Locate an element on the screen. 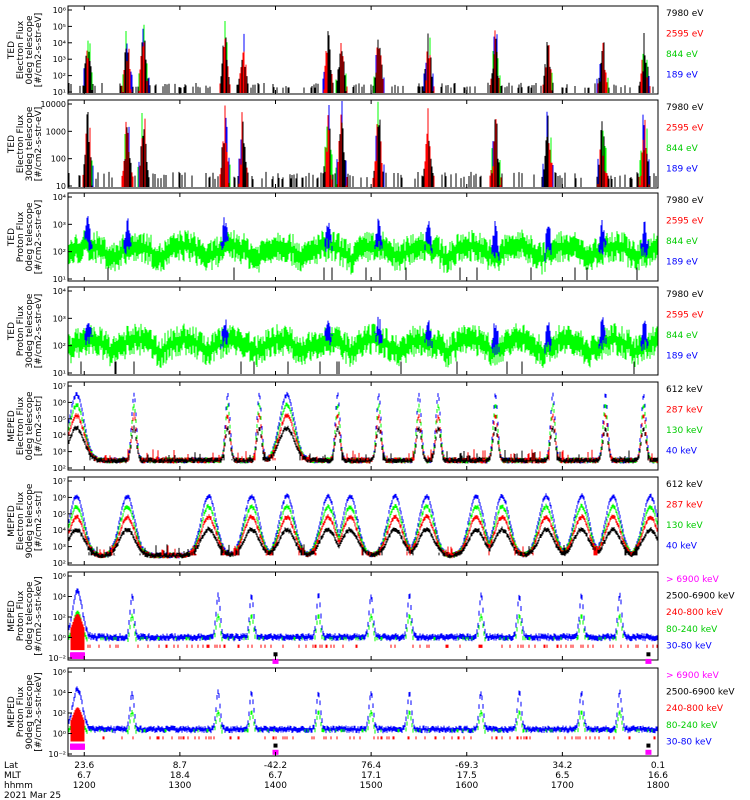 Image resolution: width=750 pixels, height=800 pixels. legend: 612 keV 287 keV 130 keV 40 keV is located at coordinates (684, 420).